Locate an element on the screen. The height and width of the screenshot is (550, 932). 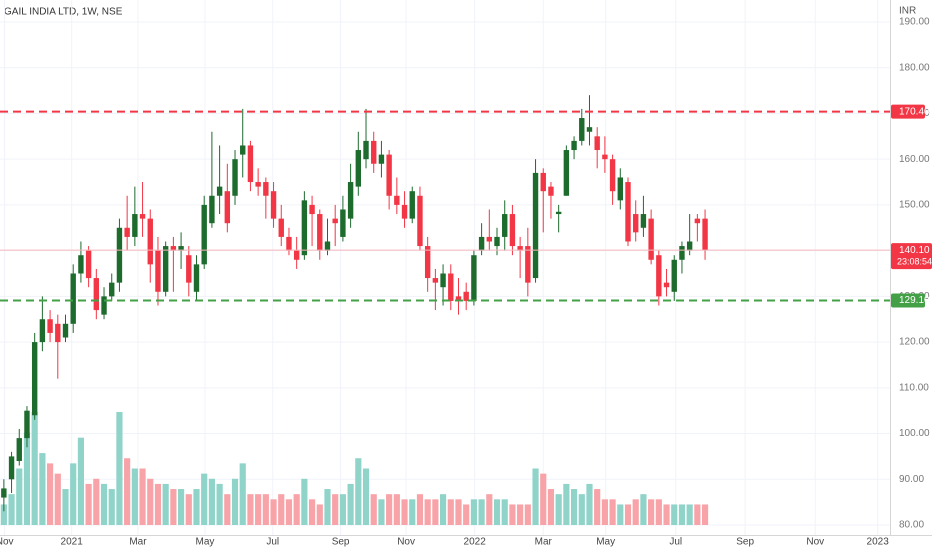
chart-title: GAIL INDIA LTD, 1W, NSE is located at coordinates (63, 12).